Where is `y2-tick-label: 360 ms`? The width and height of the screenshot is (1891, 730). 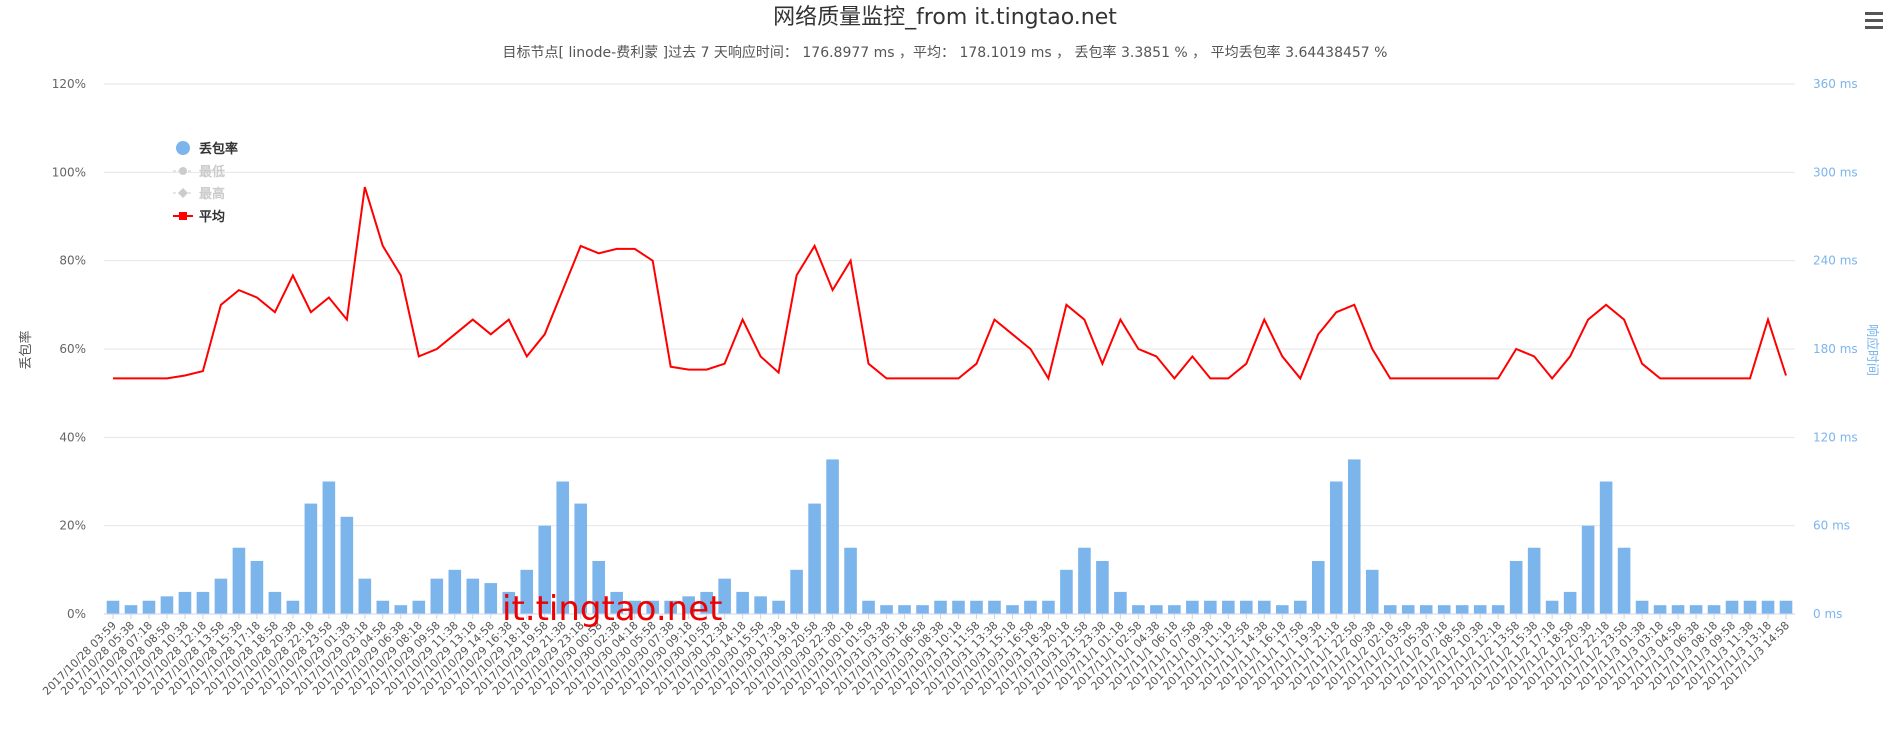 y2-tick-label: 360 ms is located at coordinates (1835, 84).